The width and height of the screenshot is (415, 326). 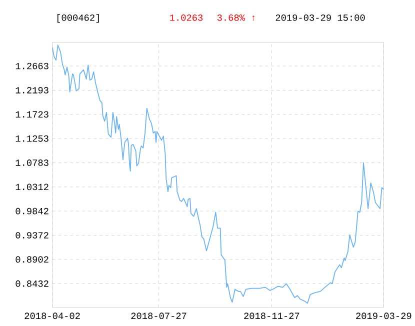 I want to click on x-tick-label: 2019-03-29, so click(x=384, y=315).